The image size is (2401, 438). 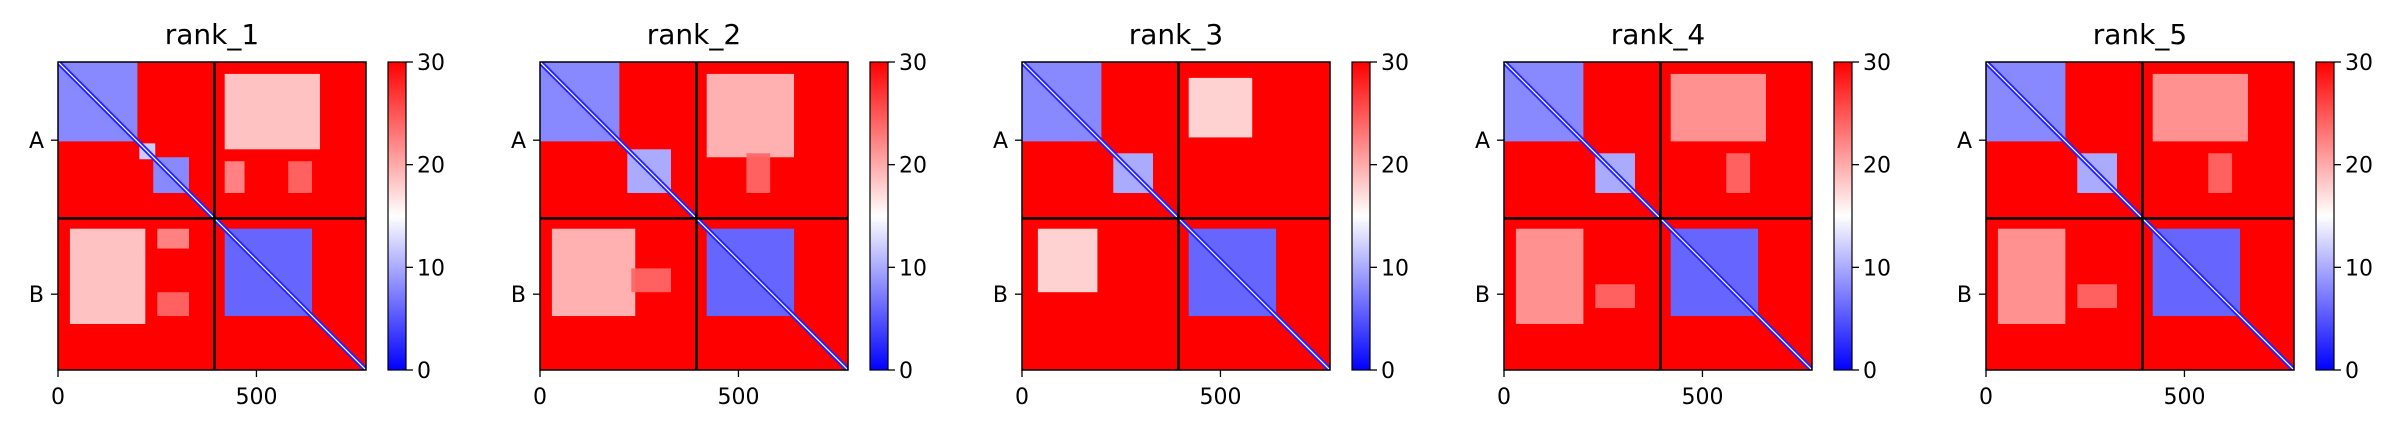 I want to click on panel-title: rank_1, so click(x=212, y=34).